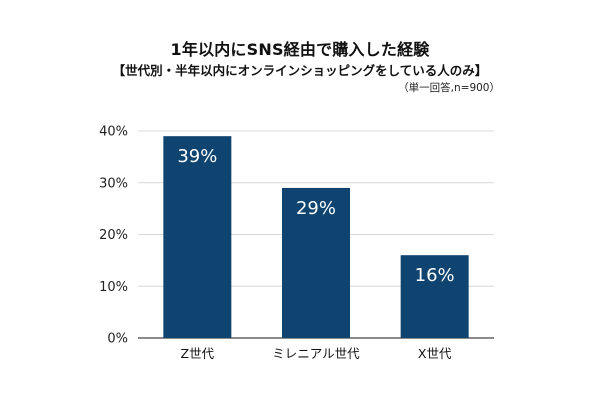  Describe the element at coordinates (300, 70) in the screenshot. I see `chart-subtitle: 【世代別・半年以内にオンラインショッピングをしている人のみ】` at that location.